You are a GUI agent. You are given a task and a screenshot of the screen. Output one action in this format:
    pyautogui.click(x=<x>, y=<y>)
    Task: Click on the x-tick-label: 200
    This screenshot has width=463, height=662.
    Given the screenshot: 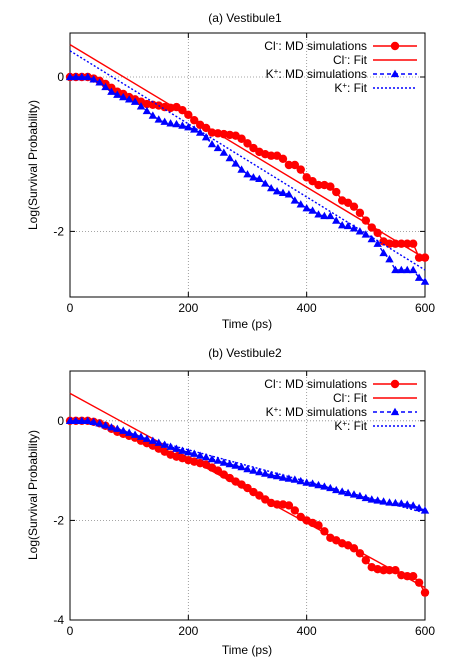 What is the action you would take?
    pyautogui.click(x=188, y=631)
    